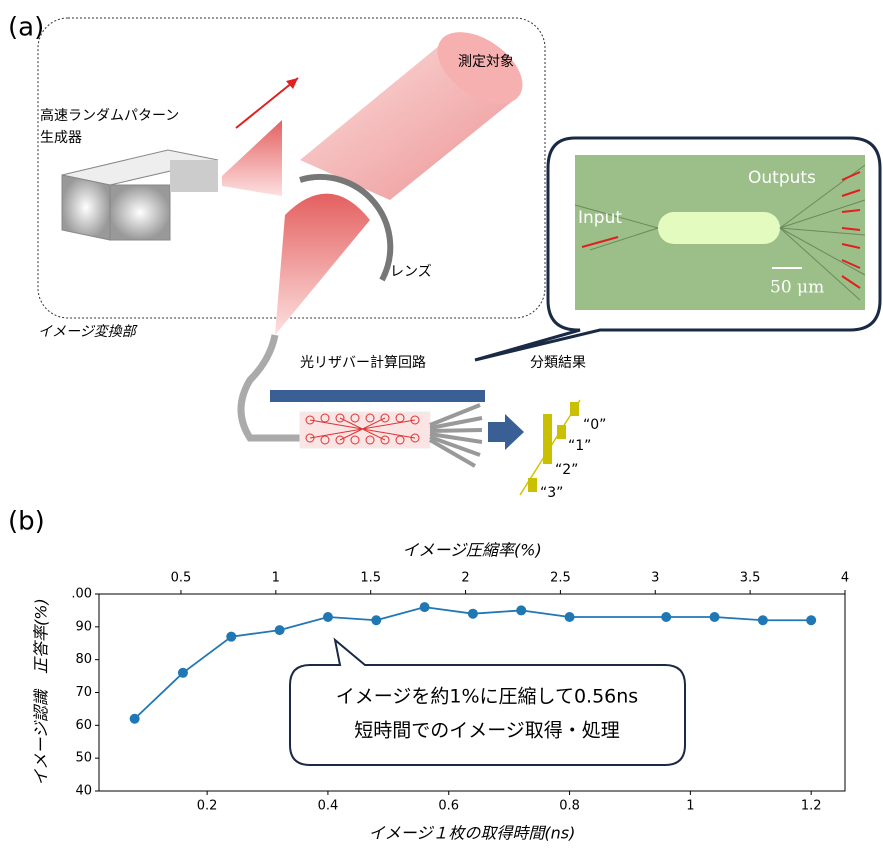 This screenshot has height=855, width=883. Describe the element at coordinates (292, 83) in the screenshot. I see `arrow-head` at that location.